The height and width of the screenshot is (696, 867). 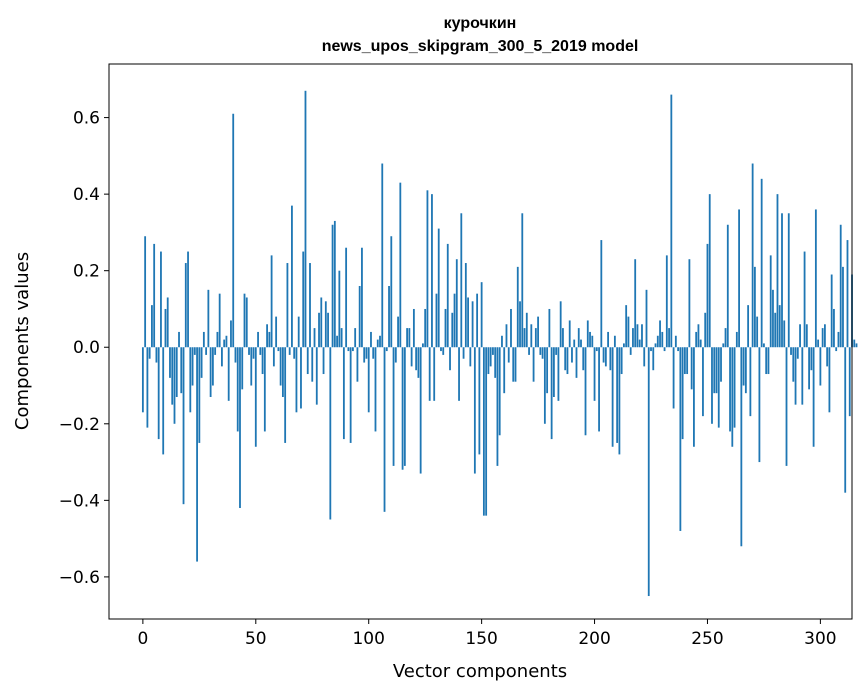 What do you see at coordinates (481, 639) in the screenshot?
I see `x-tick-label-3: 150` at bounding box center [481, 639].